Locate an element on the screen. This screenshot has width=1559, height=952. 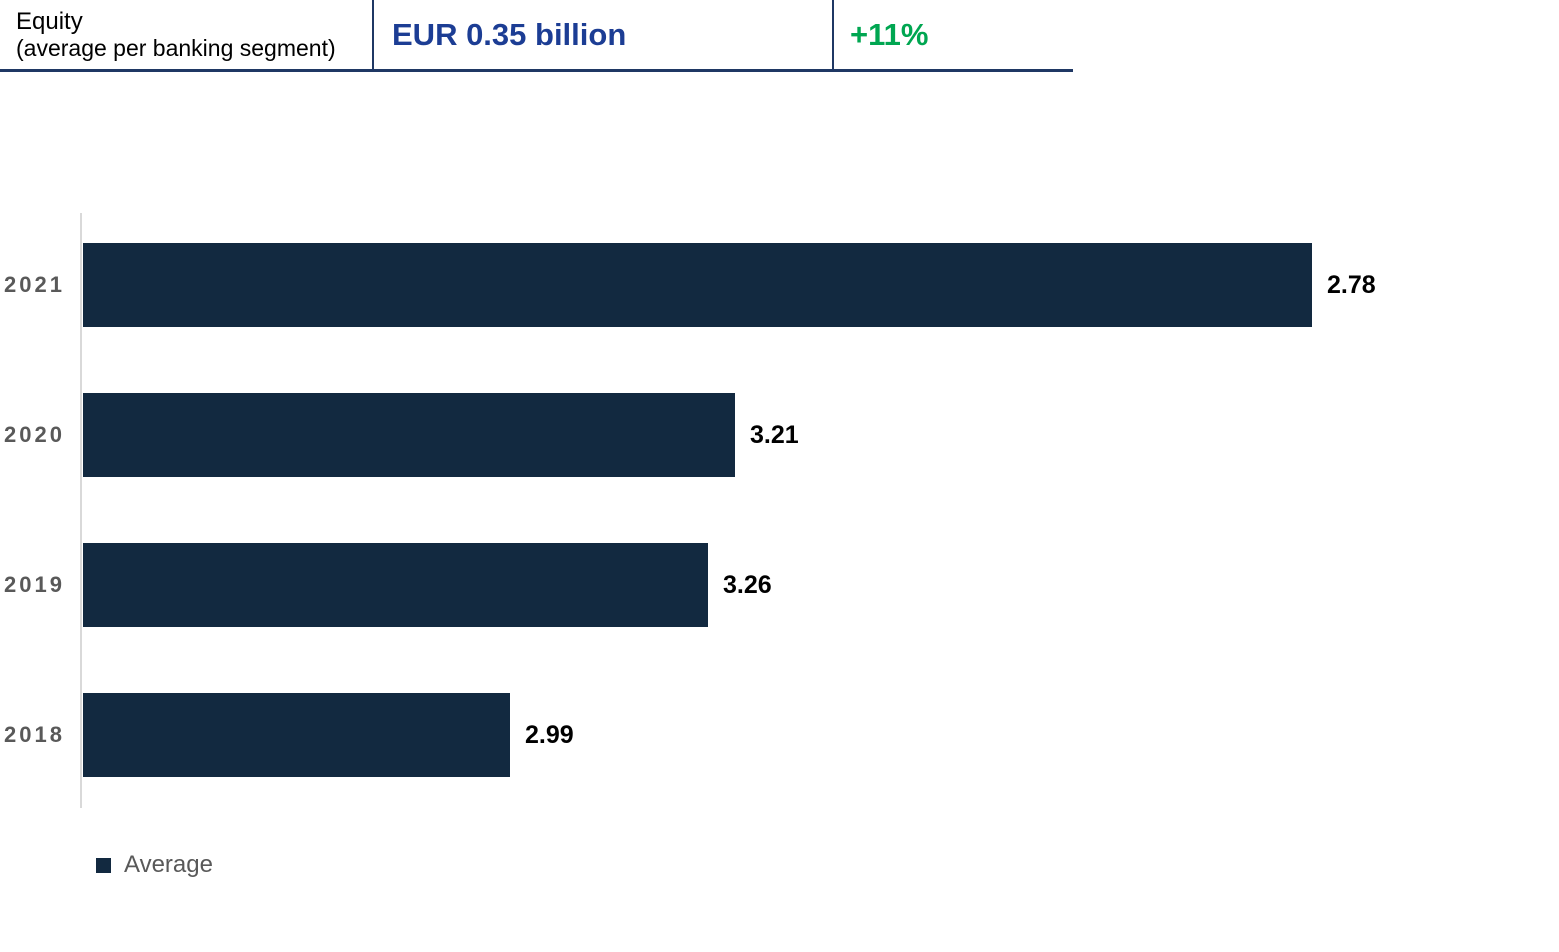
category-label: 2021 is located at coordinates (34, 284).